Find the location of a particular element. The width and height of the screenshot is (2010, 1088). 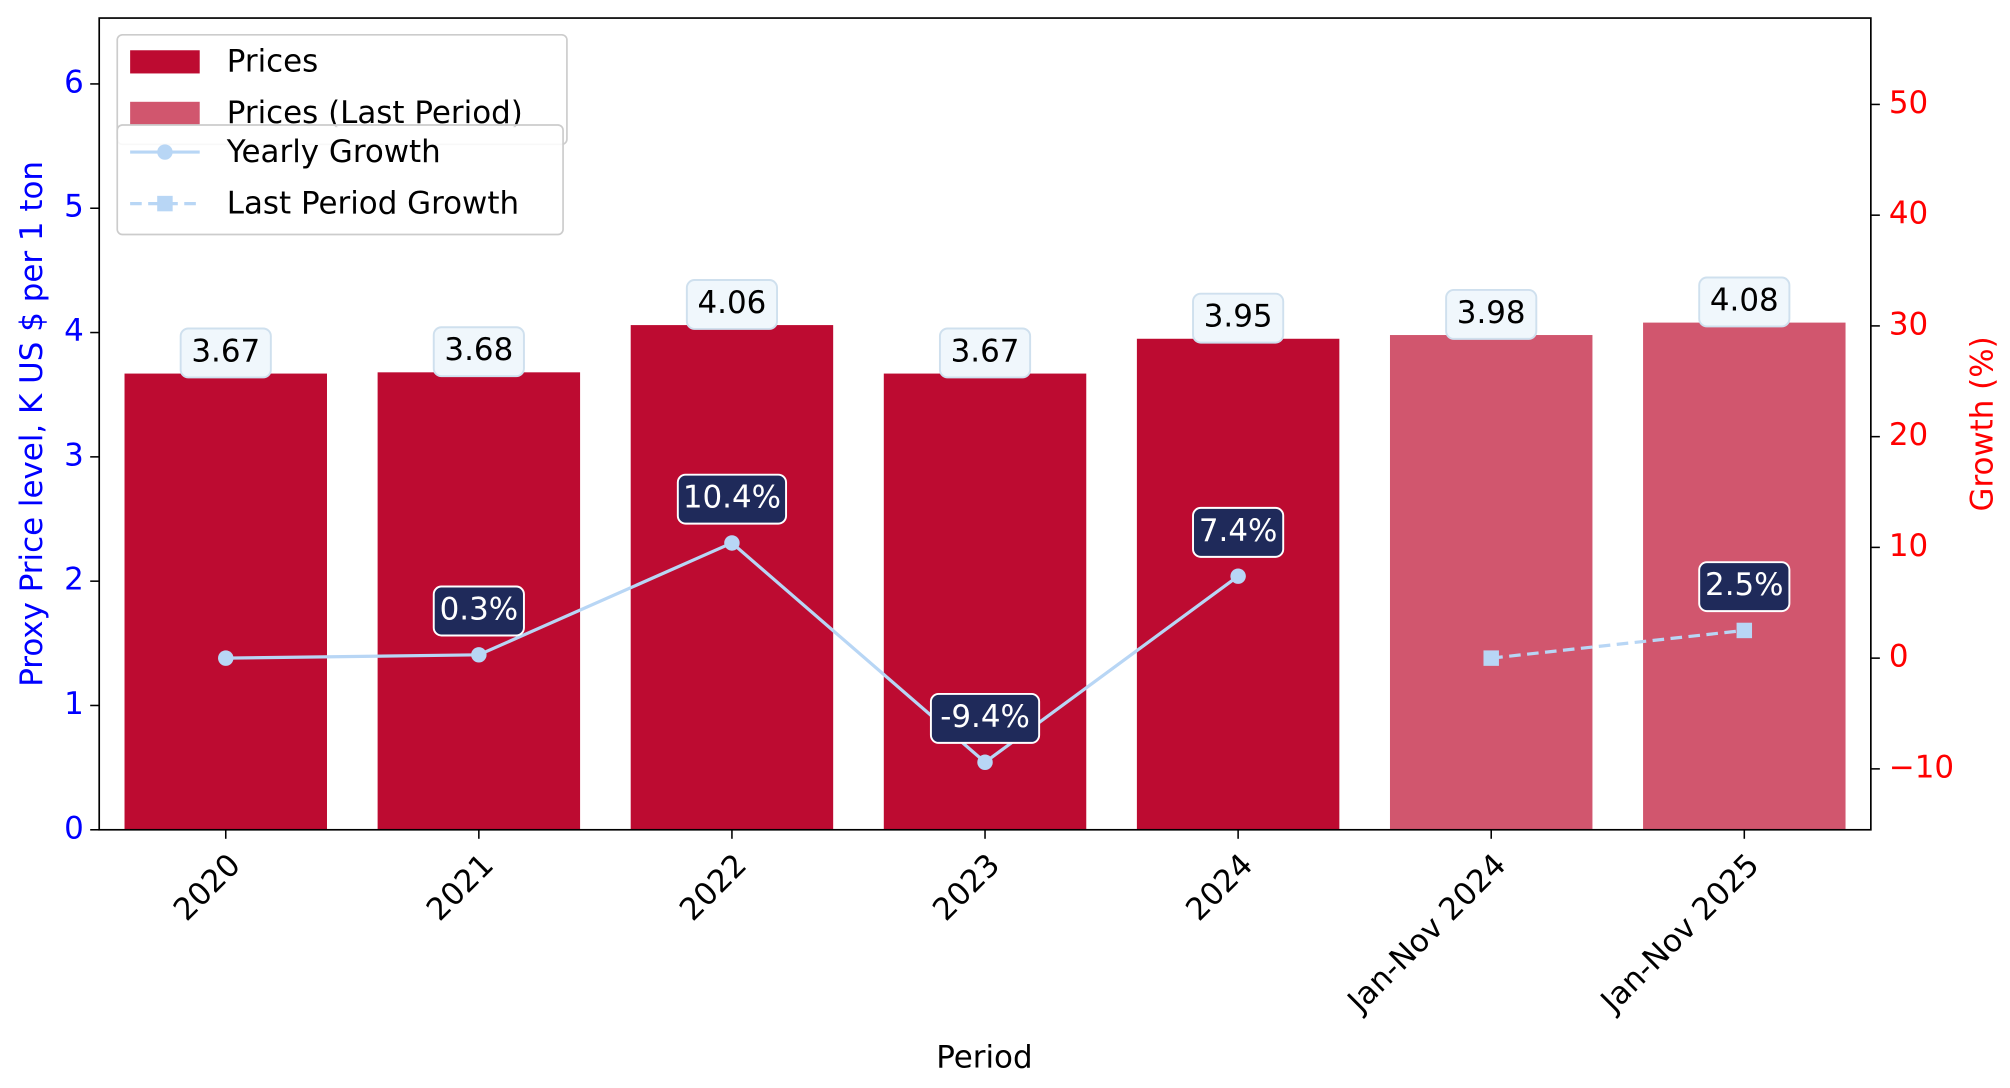

bar-value: 3.68 is located at coordinates (478, 350).